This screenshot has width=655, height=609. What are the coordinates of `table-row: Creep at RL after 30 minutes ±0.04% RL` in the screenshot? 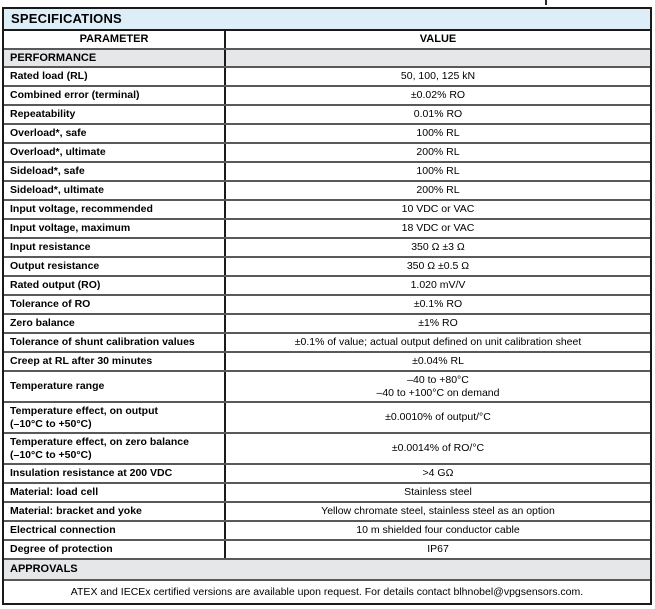 It's located at (327, 360).